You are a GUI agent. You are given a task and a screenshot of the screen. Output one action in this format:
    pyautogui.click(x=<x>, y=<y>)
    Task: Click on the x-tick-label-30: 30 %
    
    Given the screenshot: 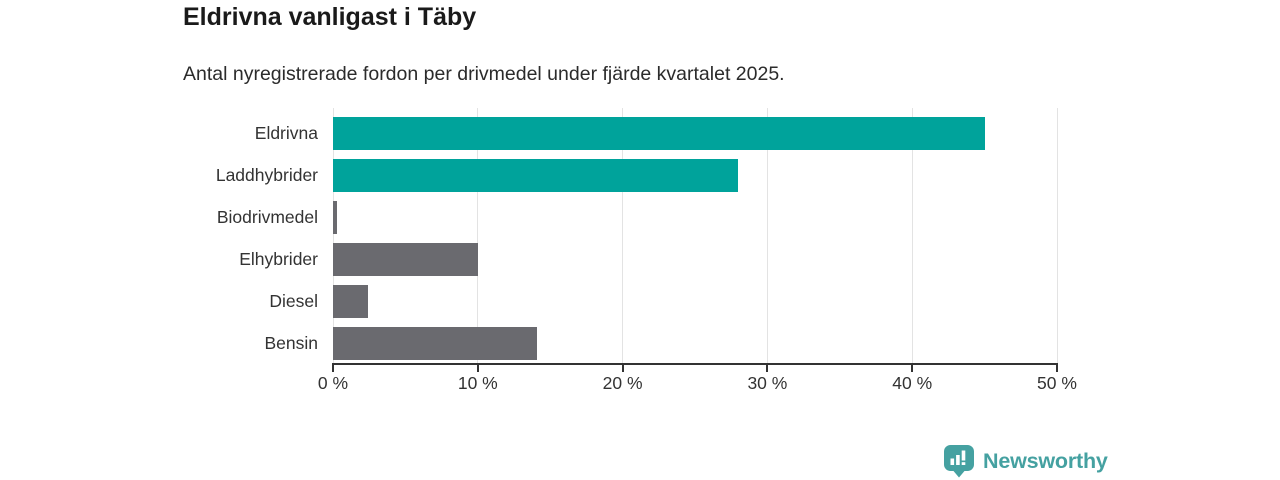 What is the action you would take?
    pyautogui.click(x=767, y=383)
    